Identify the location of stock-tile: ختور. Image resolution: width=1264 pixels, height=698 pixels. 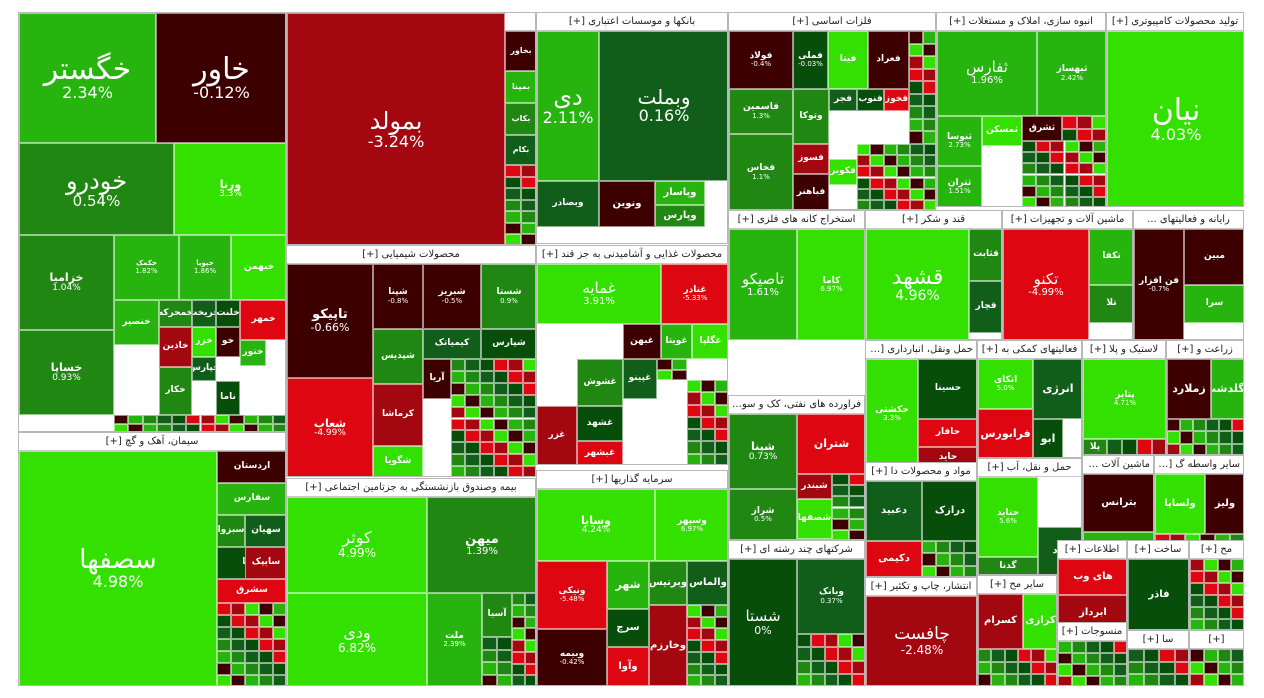
(253, 353).